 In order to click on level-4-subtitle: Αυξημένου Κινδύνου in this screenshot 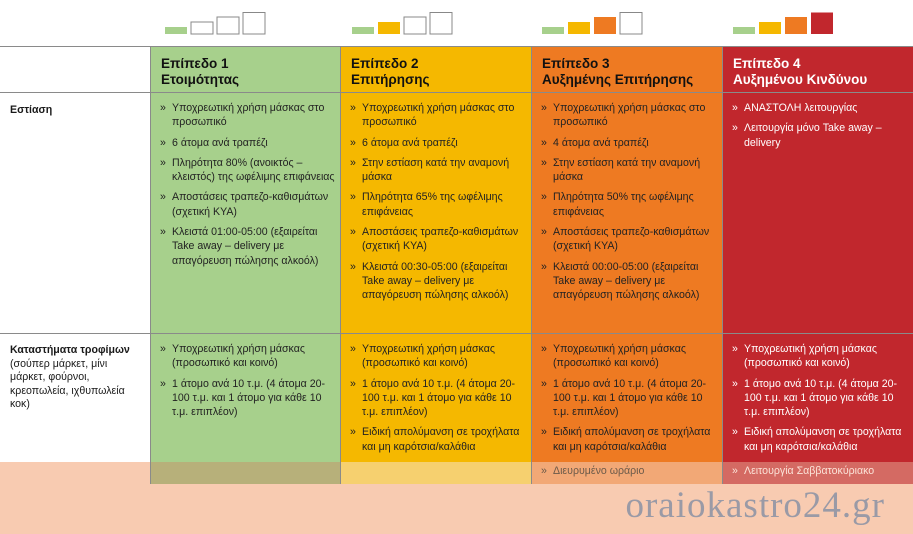, I will do `click(800, 79)`.